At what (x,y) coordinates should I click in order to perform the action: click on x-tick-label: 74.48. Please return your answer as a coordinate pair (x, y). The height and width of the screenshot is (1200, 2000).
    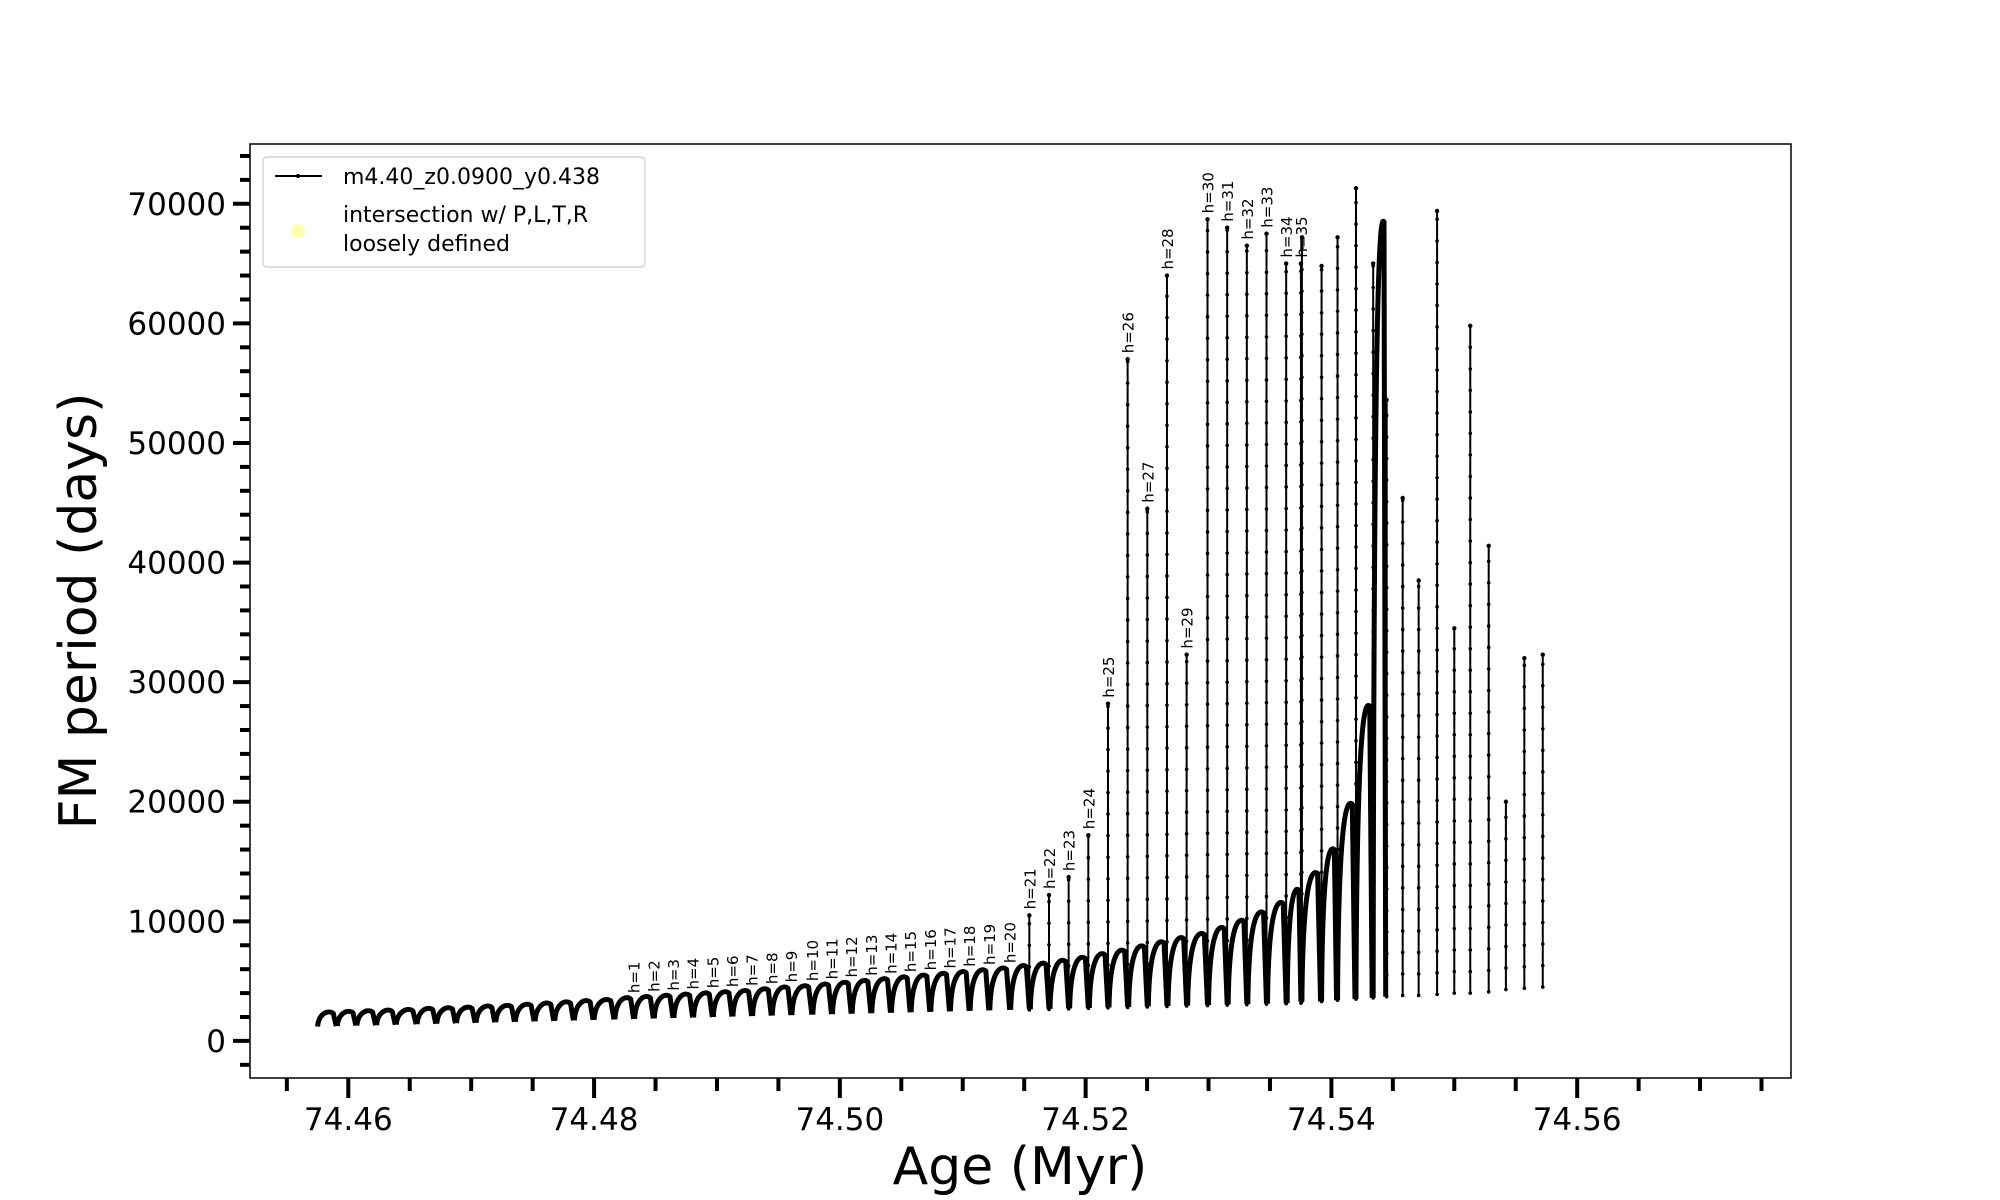
    Looking at the image, I should click on (594, 1120).